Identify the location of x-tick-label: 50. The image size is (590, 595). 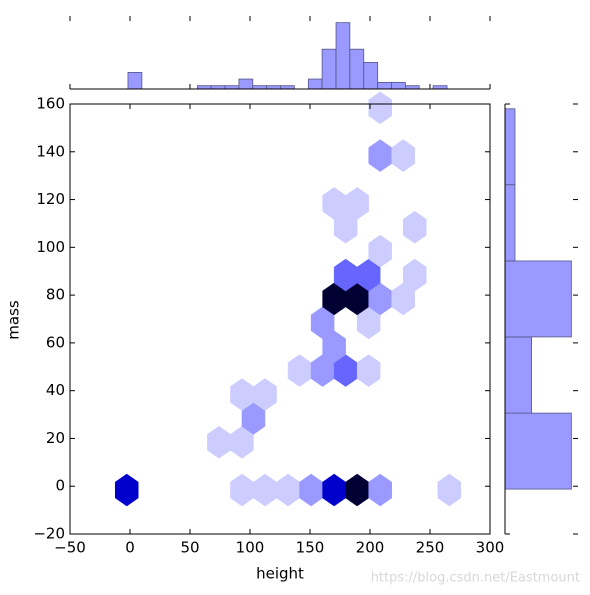
(189, 548).